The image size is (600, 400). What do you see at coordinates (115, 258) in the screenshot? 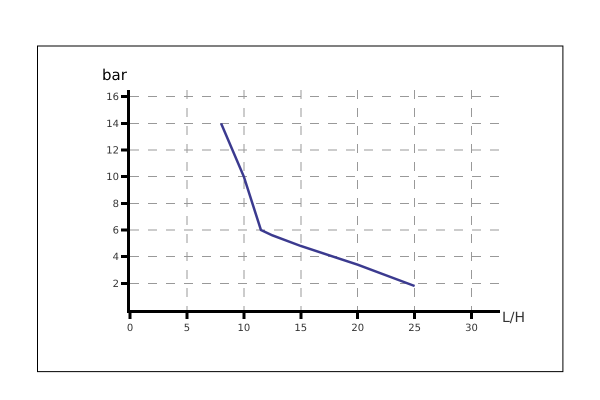
I see `y-tick-label: 4` at bounding box center [115, 258].